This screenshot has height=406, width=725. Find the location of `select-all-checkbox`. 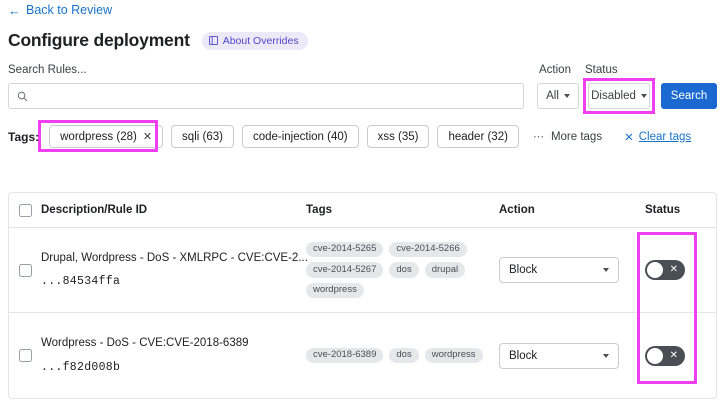

select-all-checkbox is located at coordinates (25, 210).